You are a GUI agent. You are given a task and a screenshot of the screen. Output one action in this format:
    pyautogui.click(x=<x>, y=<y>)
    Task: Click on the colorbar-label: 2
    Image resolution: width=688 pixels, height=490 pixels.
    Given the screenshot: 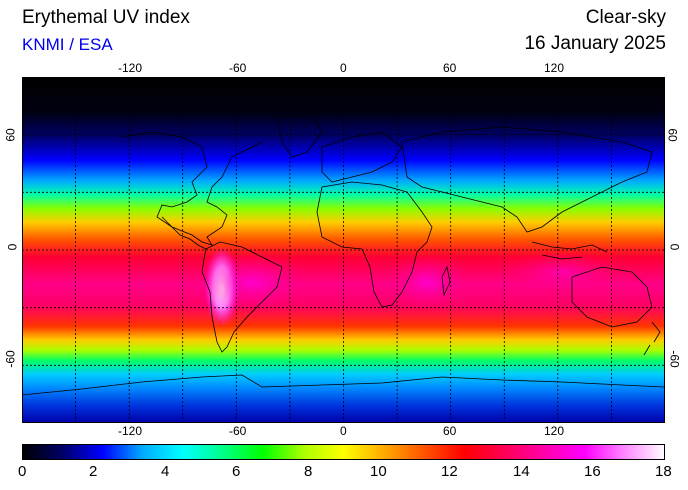 What is the action you would take?
    pyautogui.click(x=93, y=471)
    